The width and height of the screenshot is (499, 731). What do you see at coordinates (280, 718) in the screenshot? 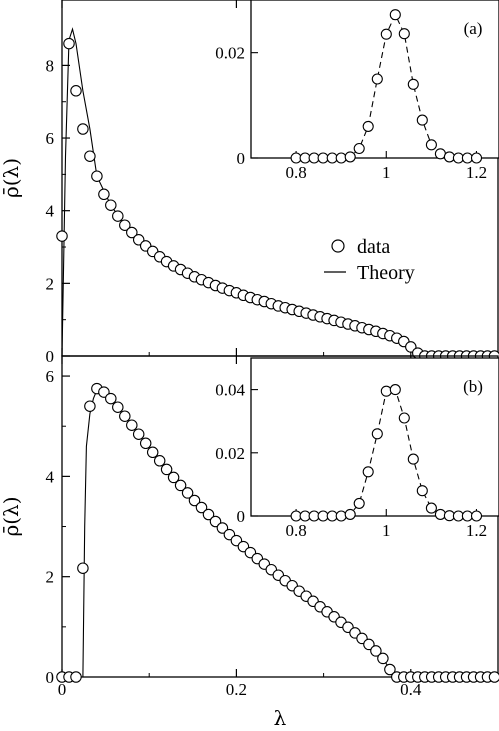
I see `panel-b-xlabel: λ` at bounding box center [280, 718].